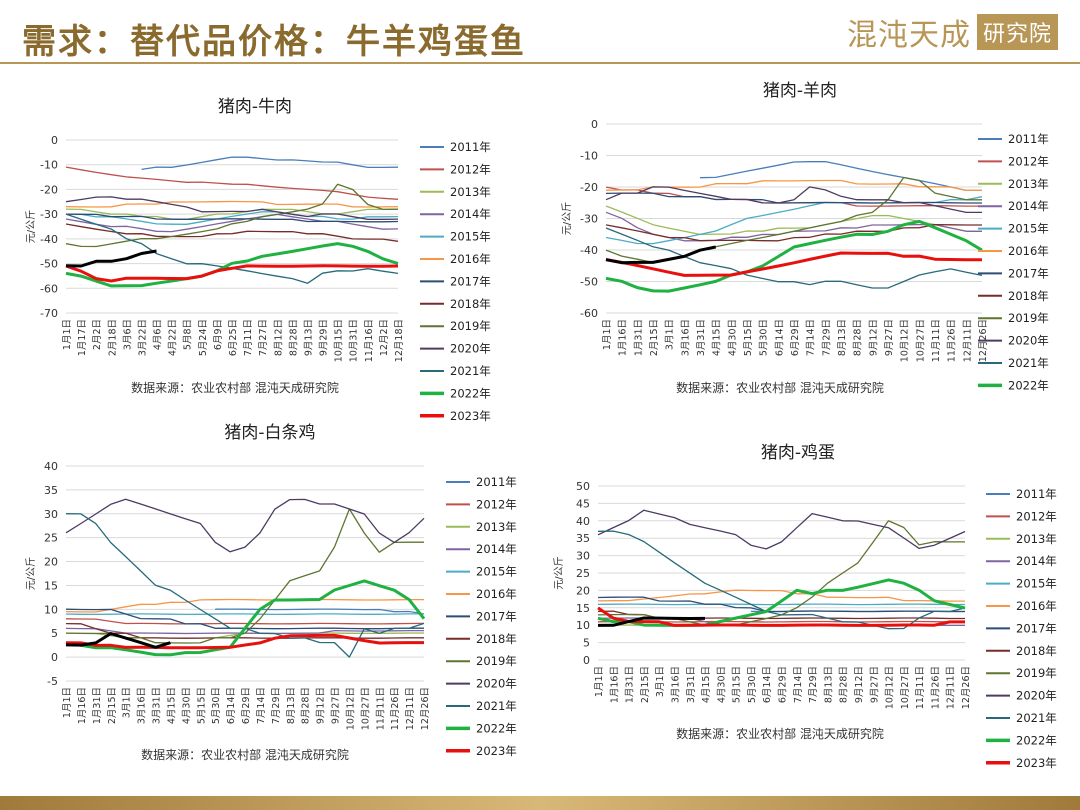 The width and height of the screenshot is (1080, 810). Describe the element at coordinates (795, 337) in the screenshot. I see `x-tick-label: 6月29日` at that location.